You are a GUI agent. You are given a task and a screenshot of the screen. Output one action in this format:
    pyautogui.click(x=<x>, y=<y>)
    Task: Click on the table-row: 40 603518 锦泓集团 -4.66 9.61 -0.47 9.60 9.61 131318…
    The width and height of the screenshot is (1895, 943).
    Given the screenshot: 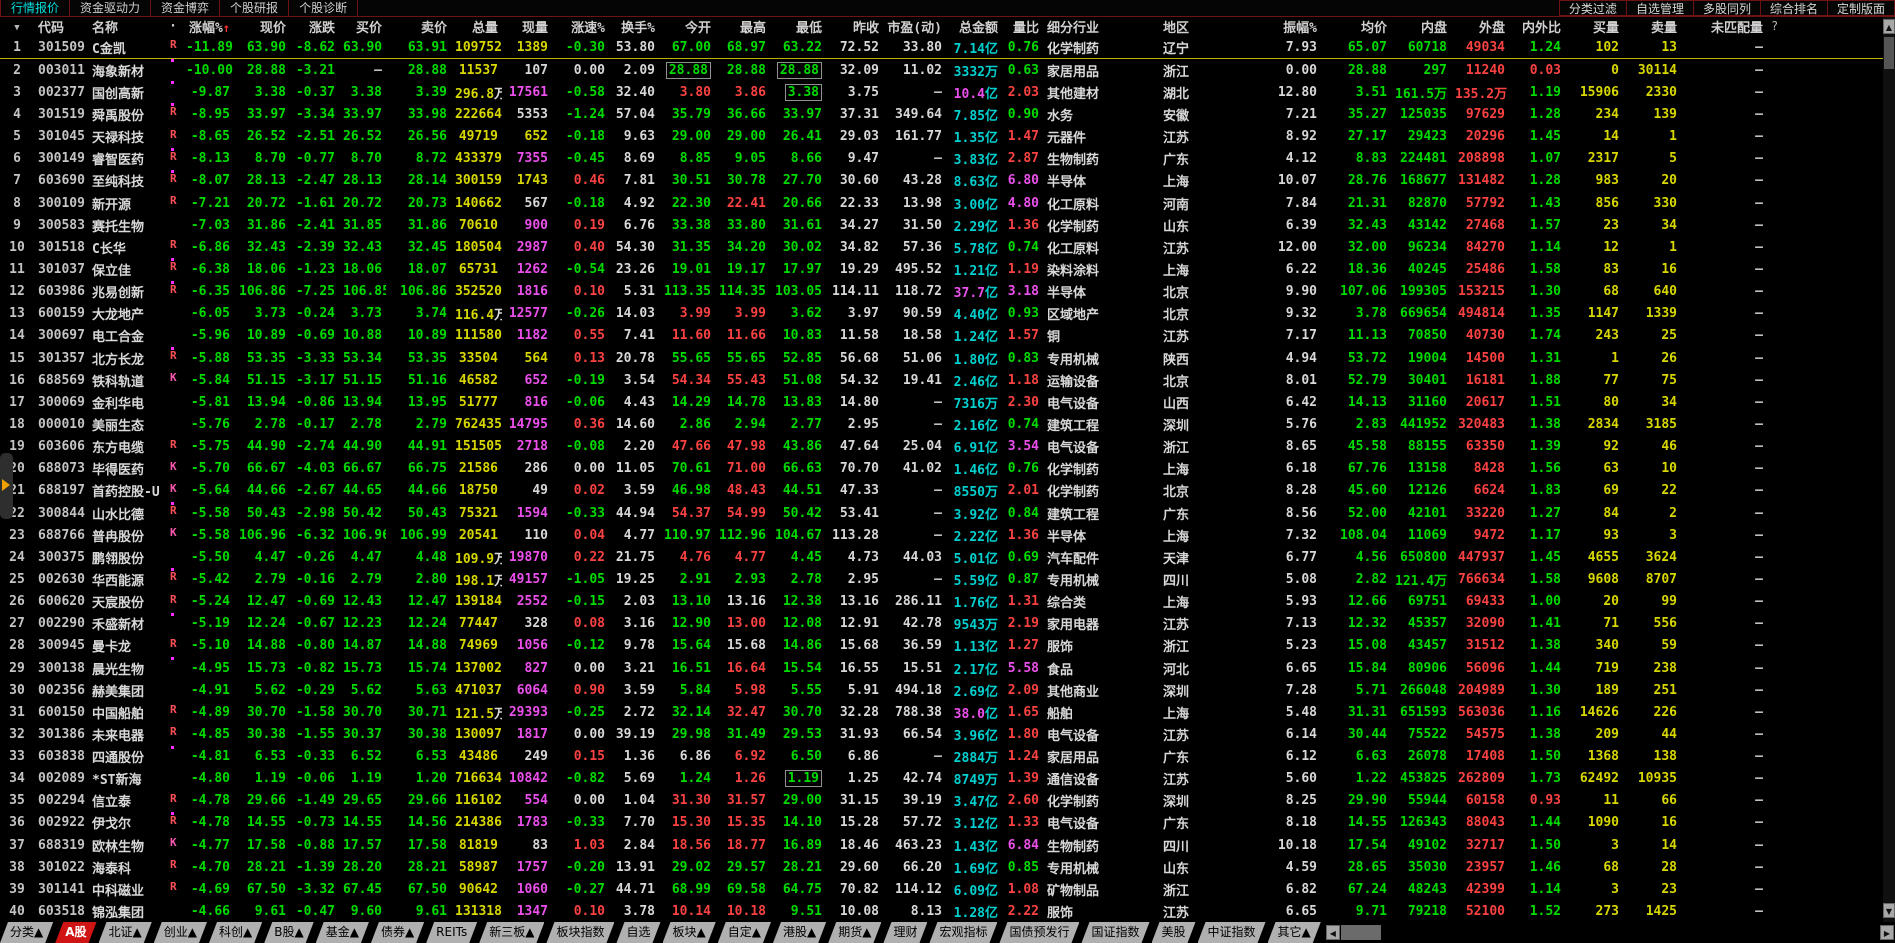 What is the action you would take?
    pyautogui.click(x=941, y=911)
    